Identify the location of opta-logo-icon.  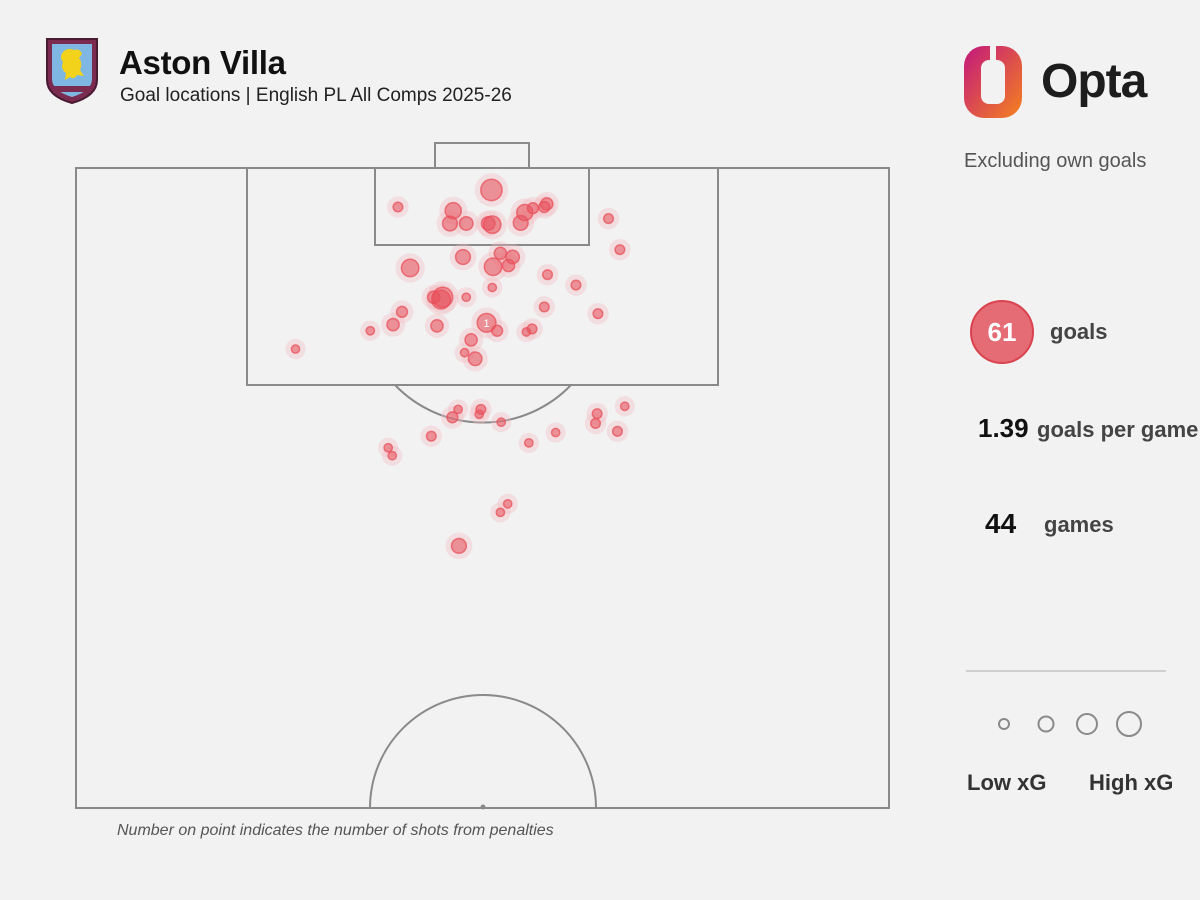
(993, 82).